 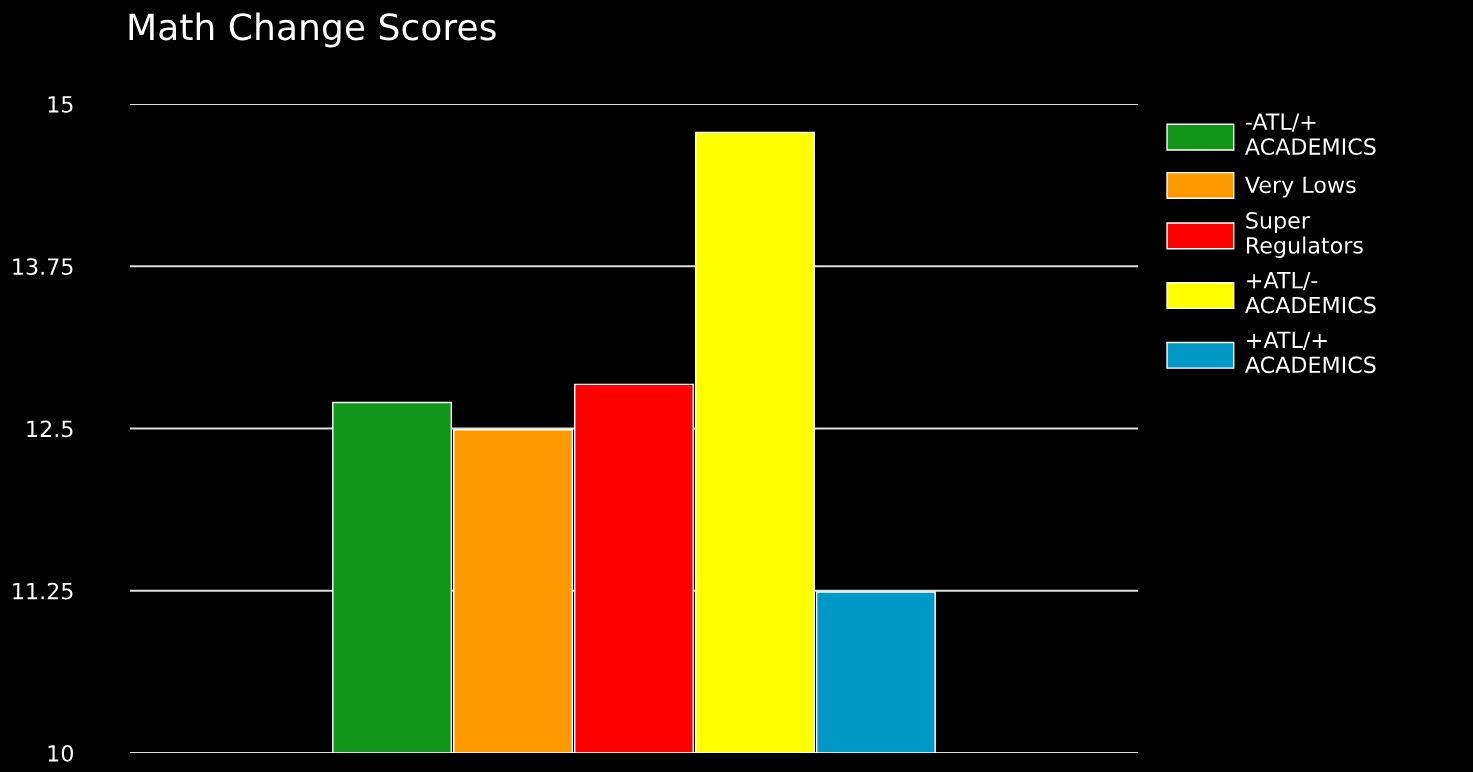 What do you see at coordinates (1310, 293) in the screenshot?
I see `legend-label: +ATL/- ACADEMICS` at bounding box center [1310, 293].